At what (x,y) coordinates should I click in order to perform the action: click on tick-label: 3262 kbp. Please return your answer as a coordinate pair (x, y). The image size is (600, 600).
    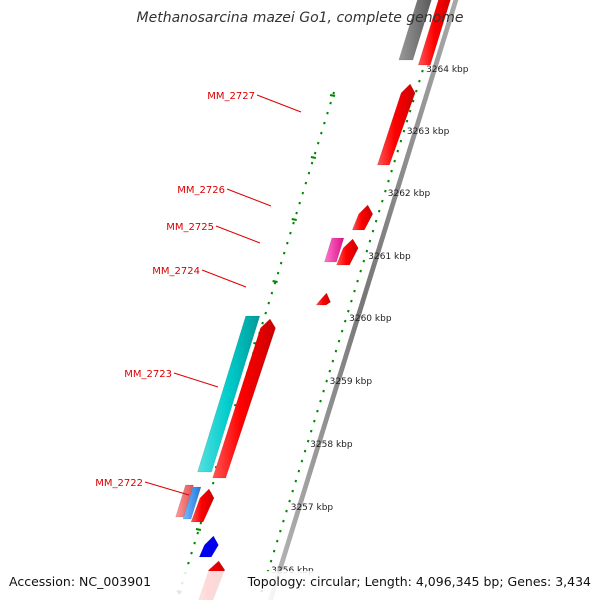
    Looking at the image, I should click on (409, 194).